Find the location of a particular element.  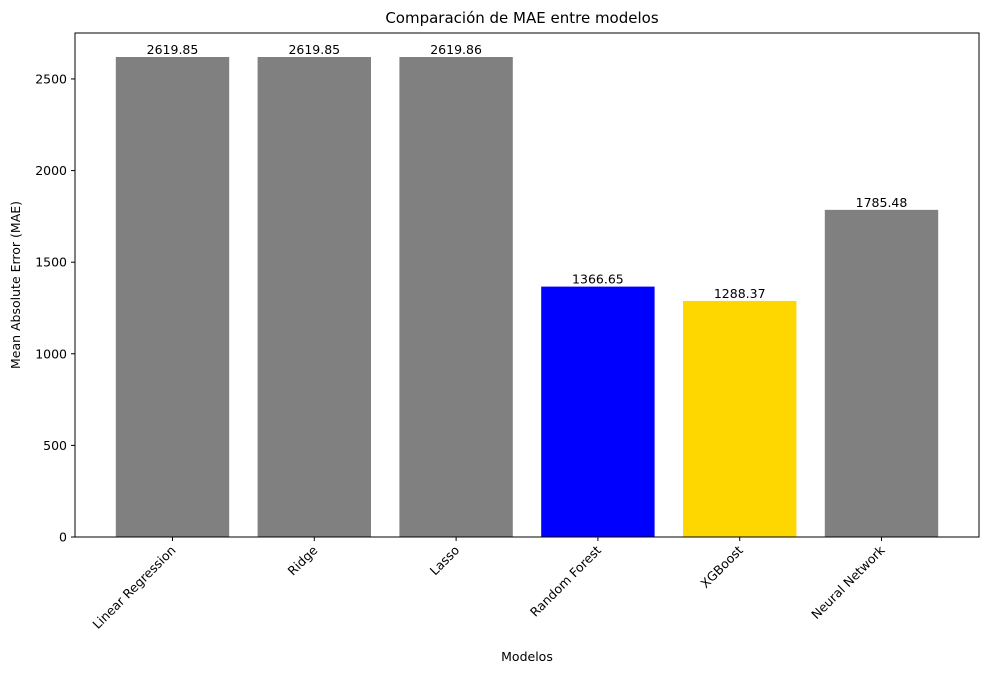

bar-random-forest is located at coordinates (598, 411).